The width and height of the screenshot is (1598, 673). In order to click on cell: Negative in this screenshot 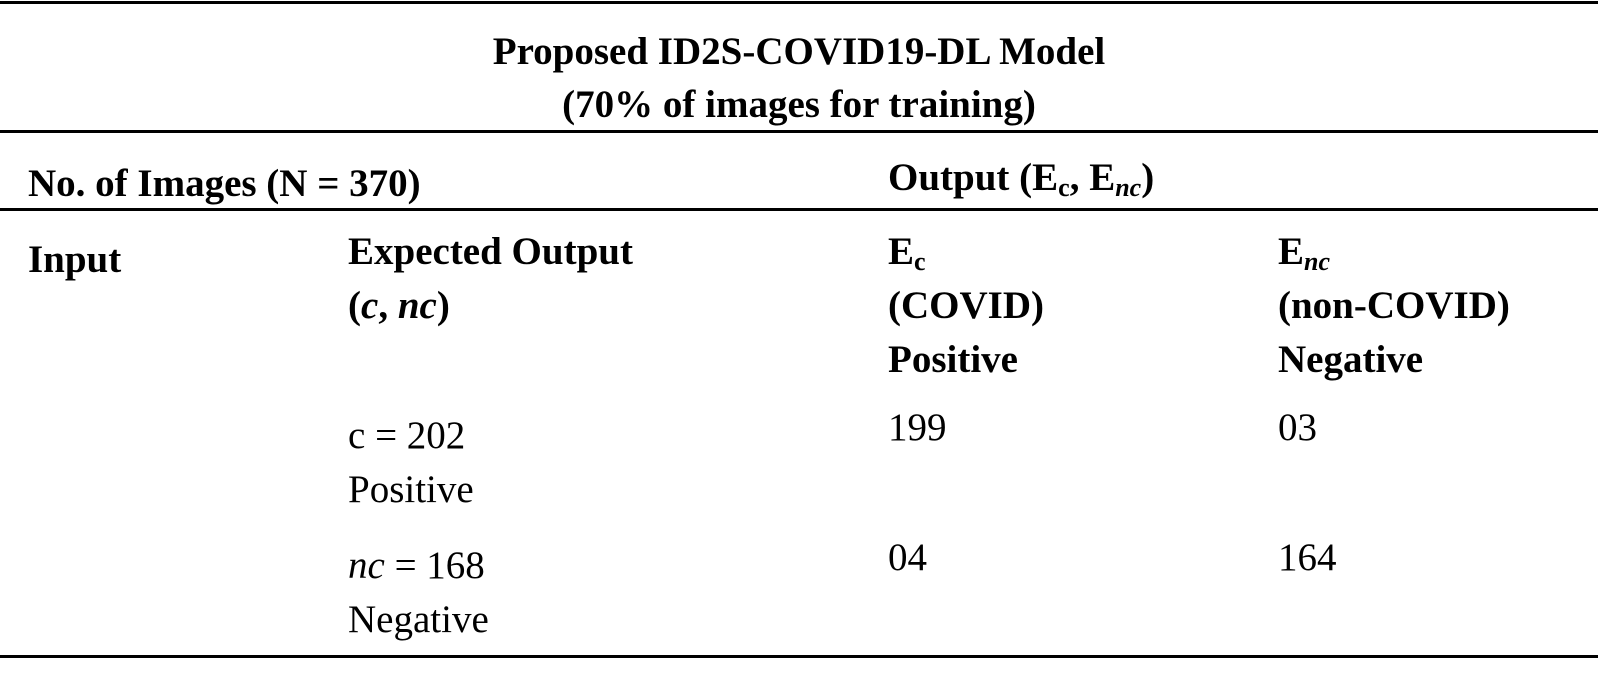, I will do `click(418, 619)`.